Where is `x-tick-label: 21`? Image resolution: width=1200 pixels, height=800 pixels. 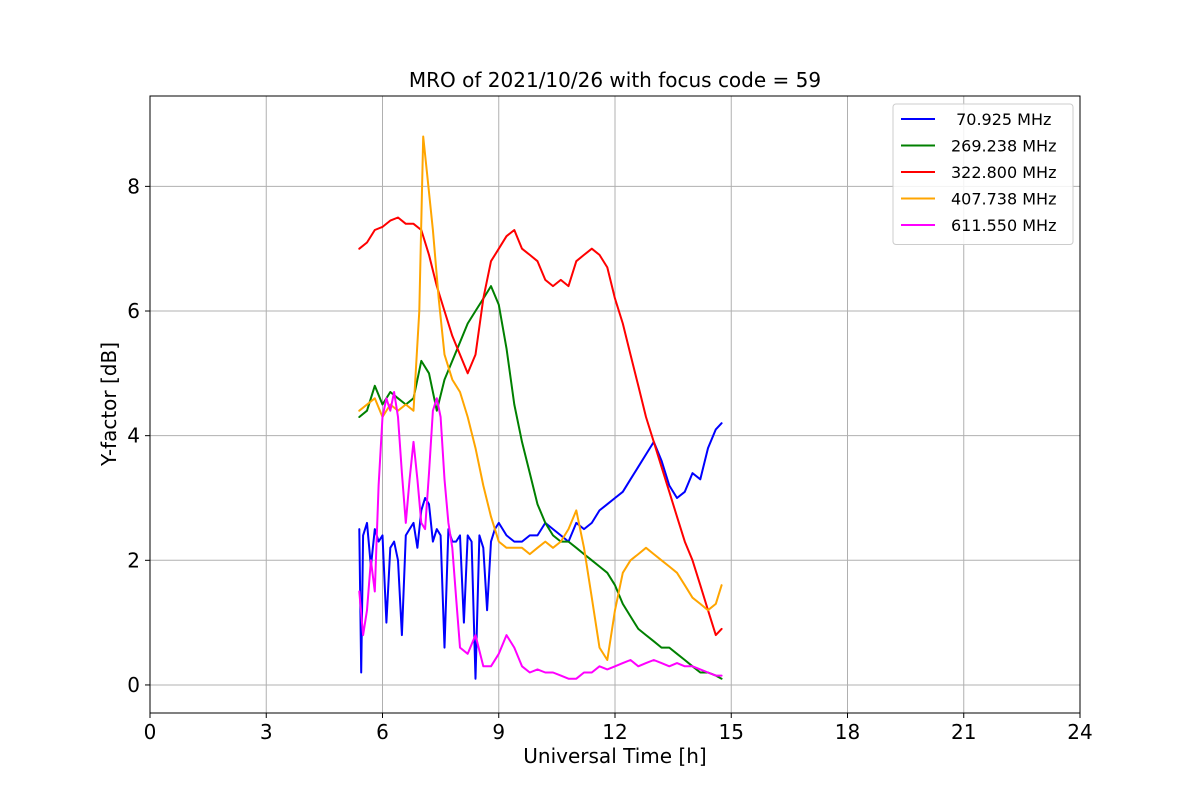
x-tick-label: 21 is located at coordinates (963, 732).